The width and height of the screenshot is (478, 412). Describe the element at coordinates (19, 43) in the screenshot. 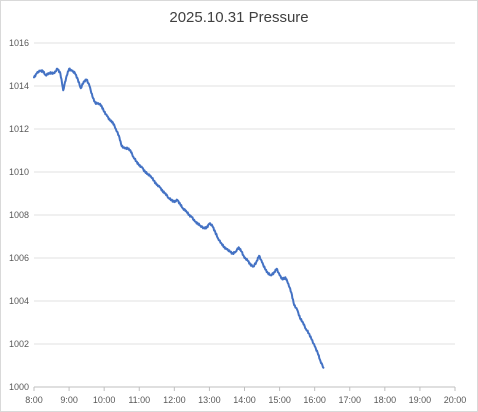

I see `y-tick-label-1016: 1016` at that location.